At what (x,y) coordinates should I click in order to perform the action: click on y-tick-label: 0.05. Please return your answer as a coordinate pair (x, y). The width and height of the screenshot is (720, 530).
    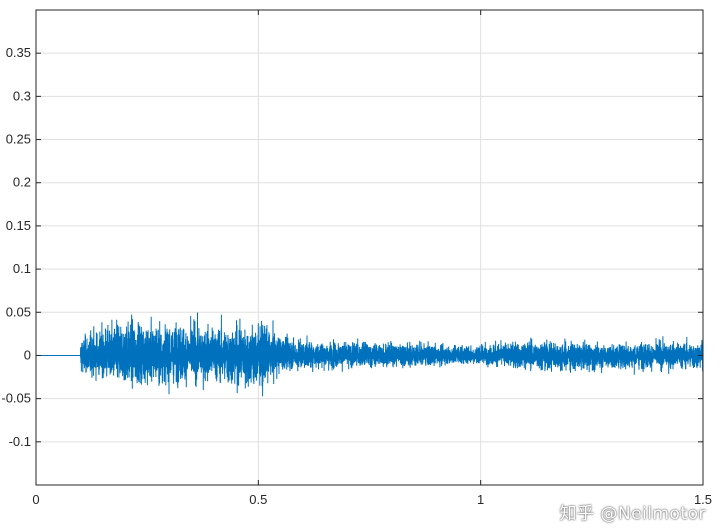
    Looking at the image, I should click on (18, 311).